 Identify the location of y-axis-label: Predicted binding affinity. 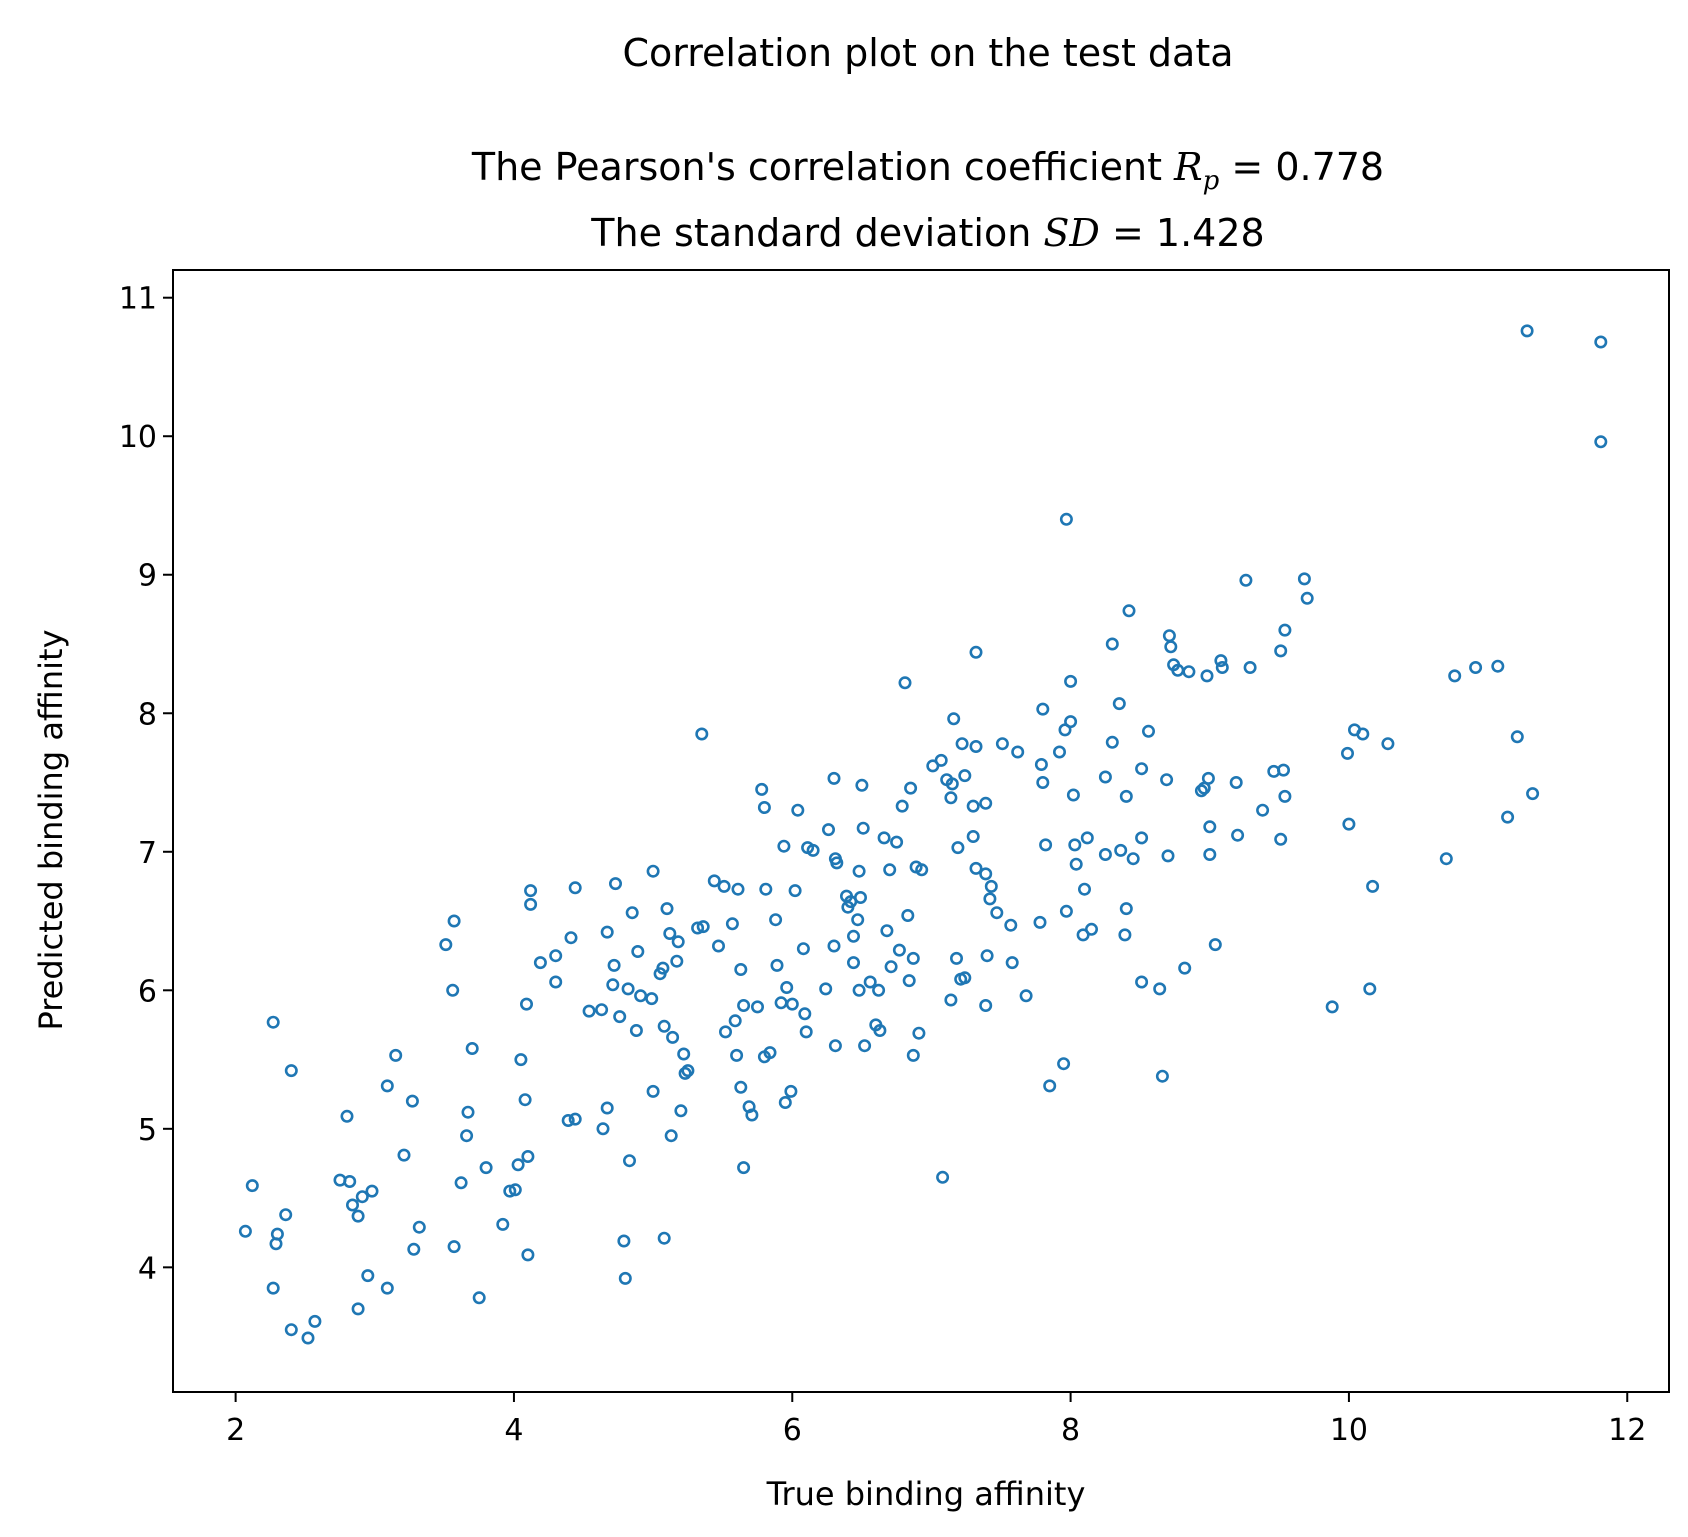
(51, 829).